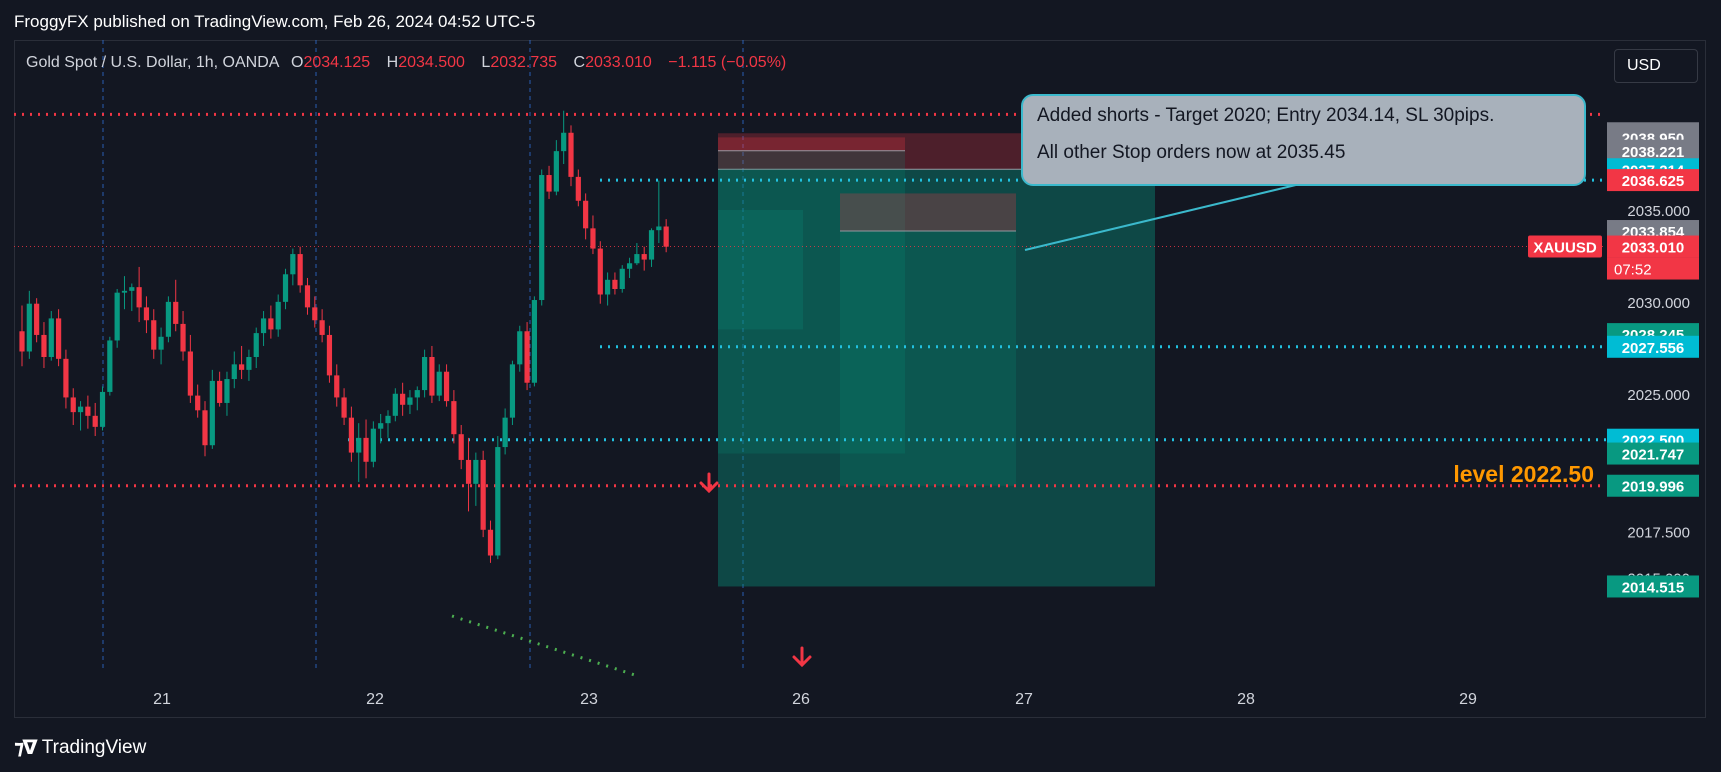 The width and height of the screenshot is (1721, 772). I want to click on change-value: −1.115 (−0.05%), so click(727, 62).